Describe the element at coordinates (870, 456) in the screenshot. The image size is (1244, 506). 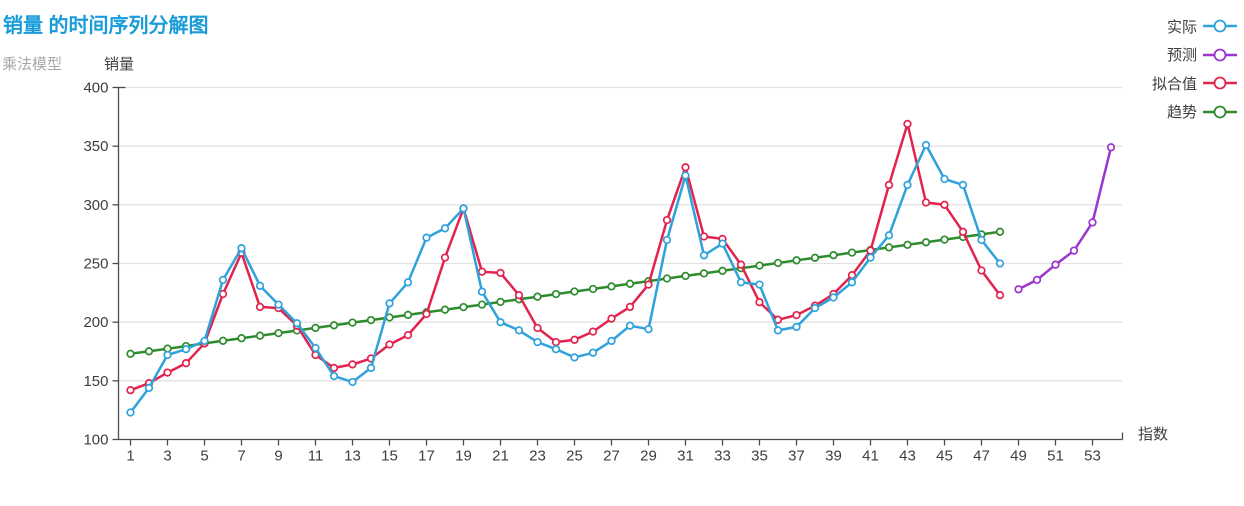
I see `svg-text: 41` at that location.